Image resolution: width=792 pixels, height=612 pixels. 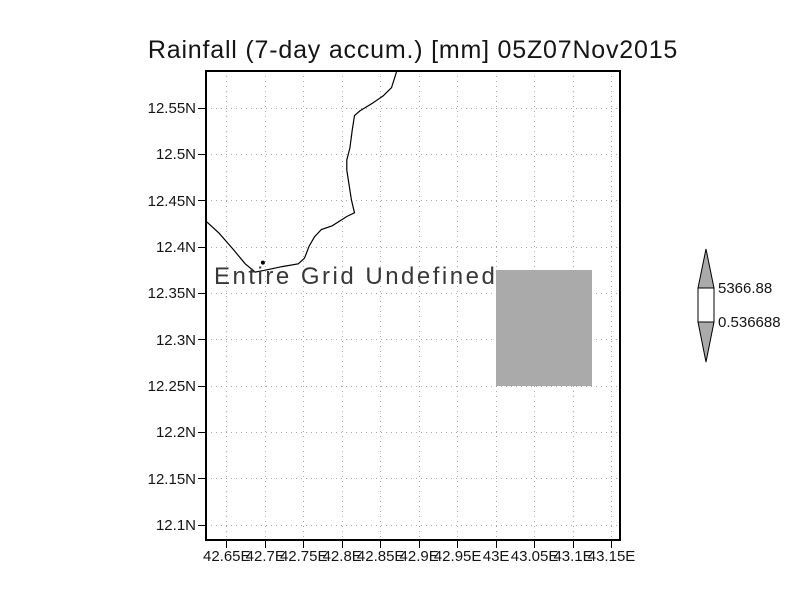 What do you see at coordinates (342, 556) in the screenshot?
I see `x-tick-label: 42.8E` at bounding box center [342, 556].